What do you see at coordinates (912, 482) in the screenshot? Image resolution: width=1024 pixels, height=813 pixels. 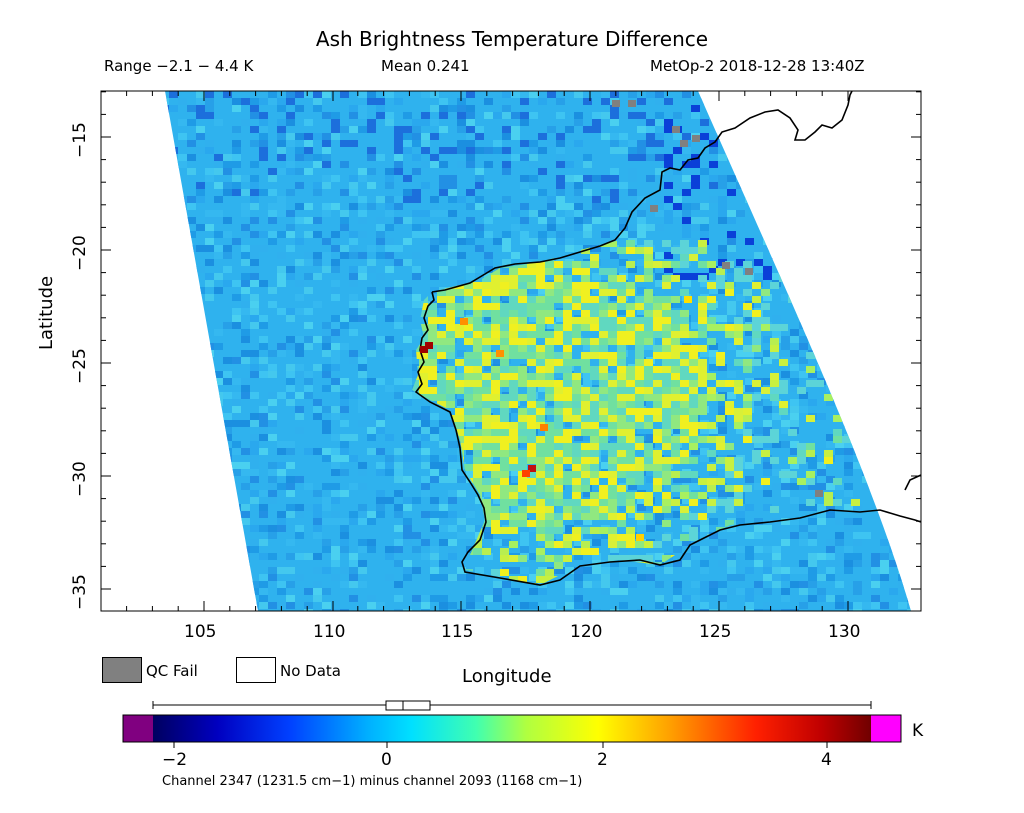 I see `coastline-east` at bounding box center [912, 482].